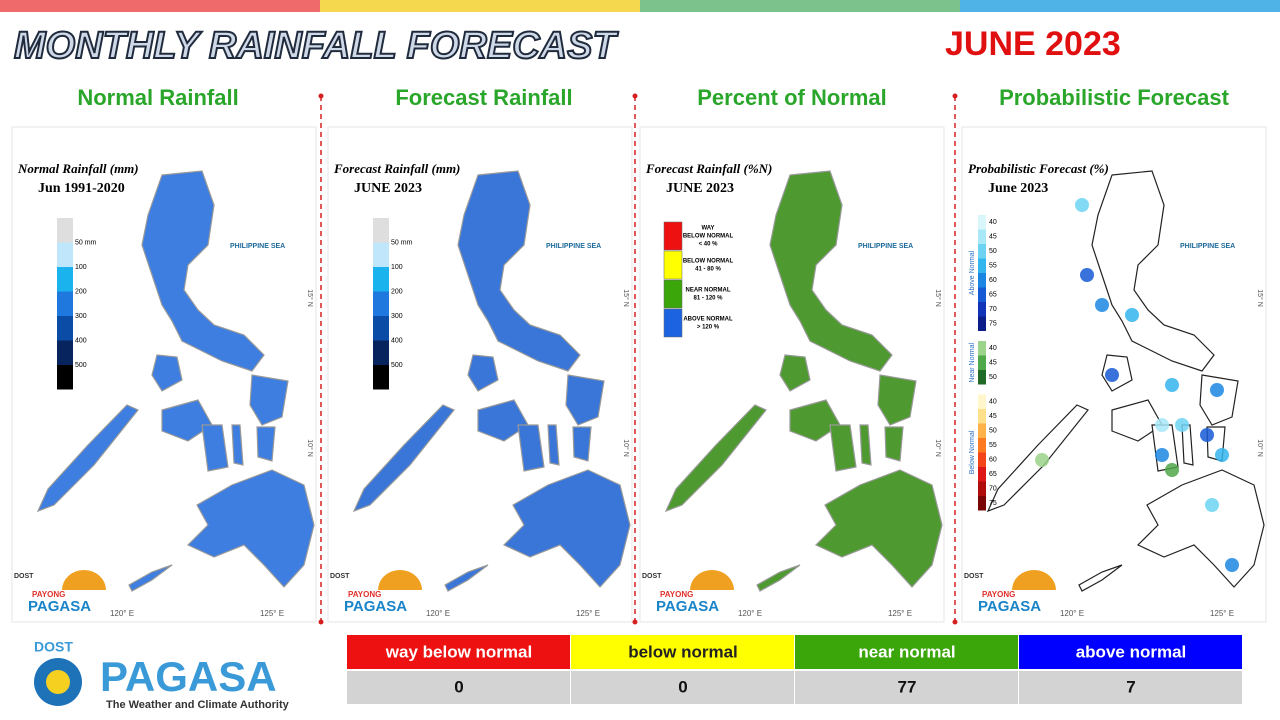 This screenshot has width=1280, height=720. Describe the element at coordinates (78, 168) in the screenshot. I see `map-title: Normal Rainfall (mm)` at that location.